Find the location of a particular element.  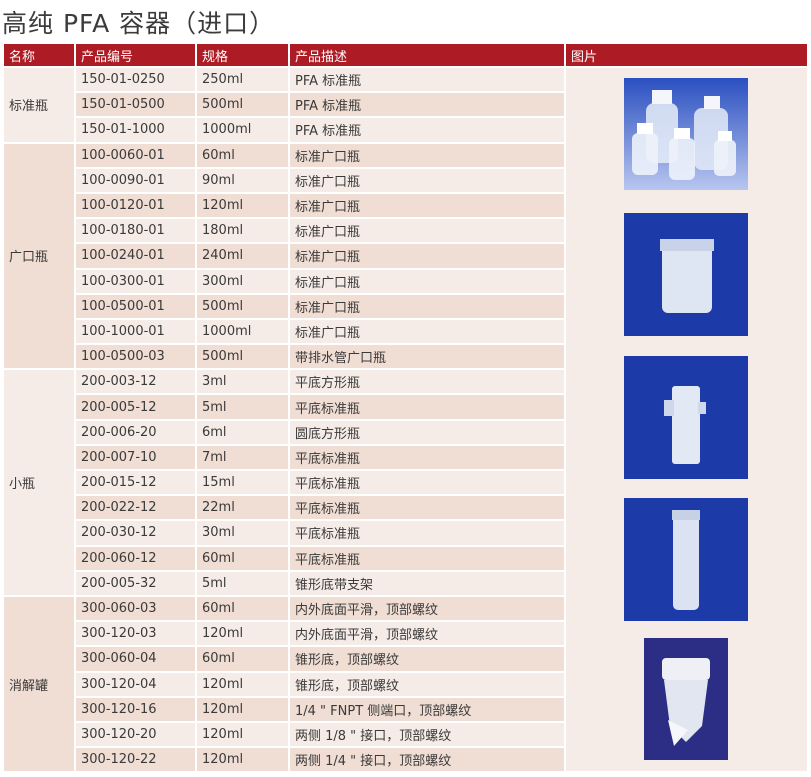

table-row: 200-030-12 30ml 平底标准瓶 is located at coordinates (405, 533).